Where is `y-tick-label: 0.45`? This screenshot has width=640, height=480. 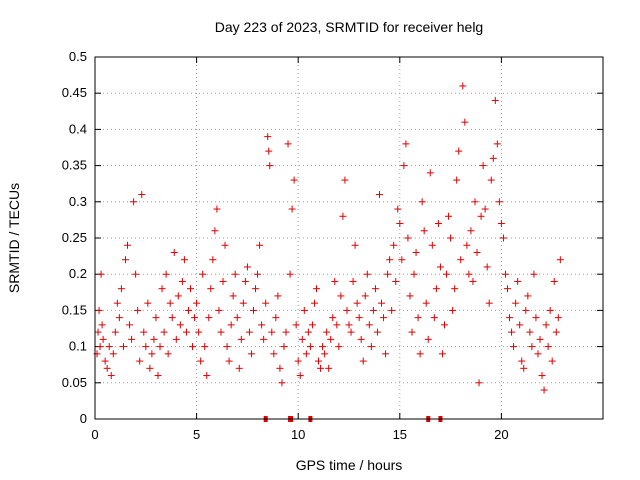
y-tick-label: 0.45 is located at coordinates (74, 92).